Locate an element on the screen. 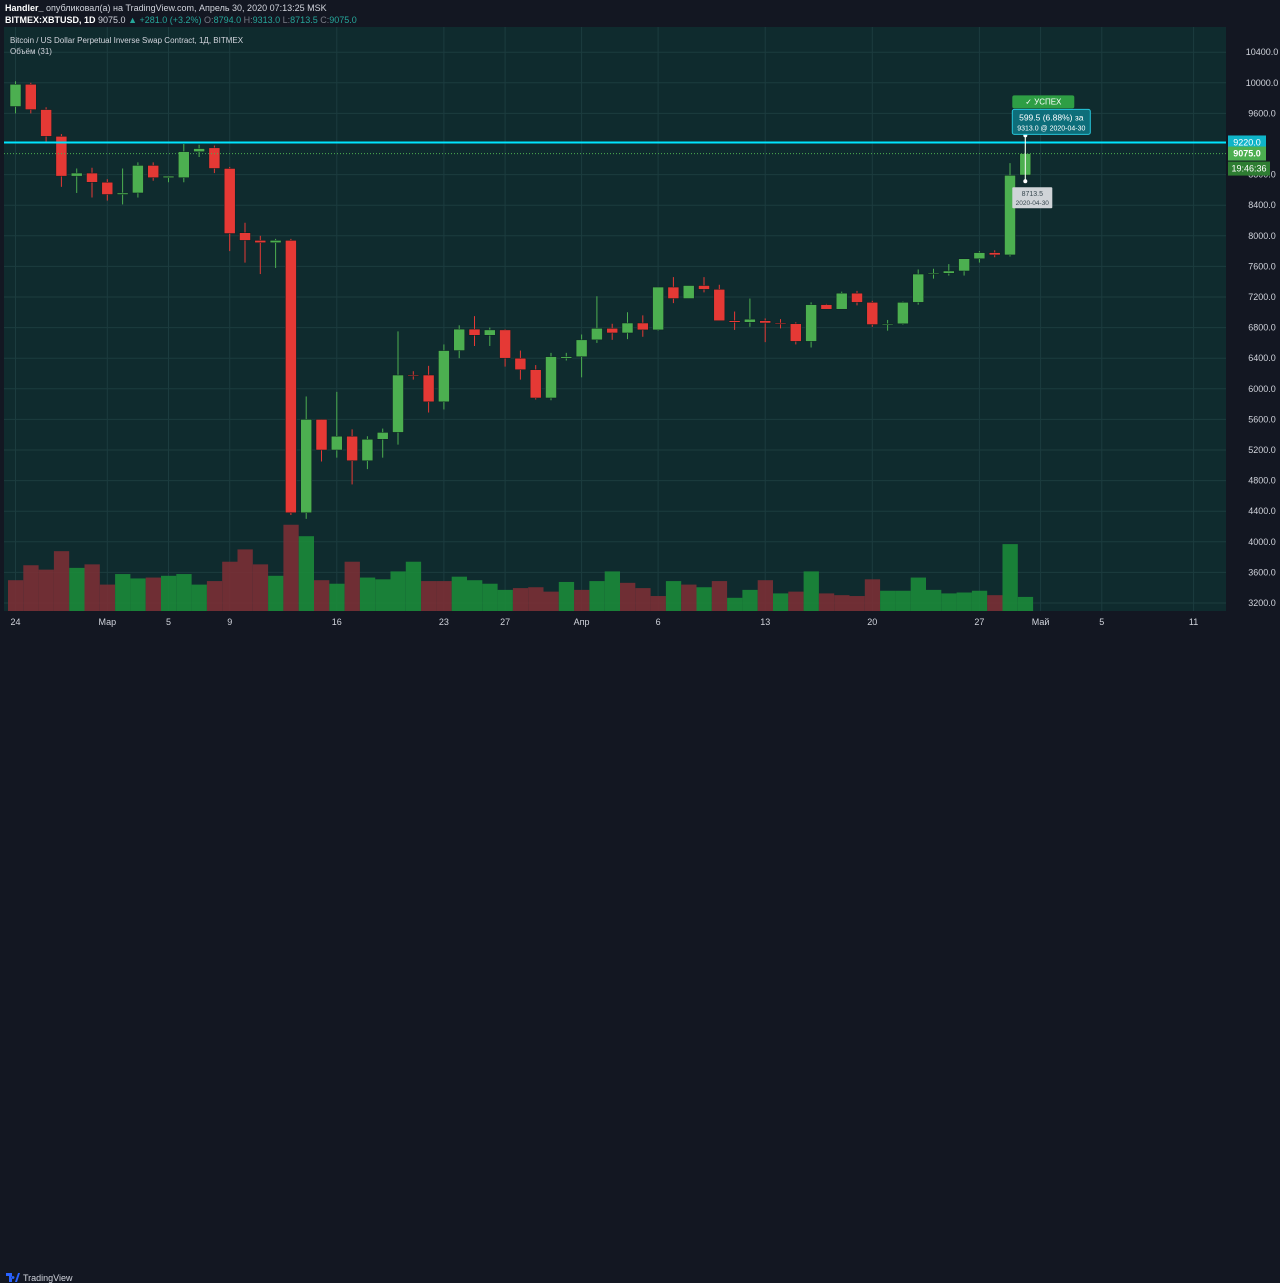 Image resolution: width=1280 pixels, height=1283 pixels. high-label: H: is located at coordinates (248, 20).